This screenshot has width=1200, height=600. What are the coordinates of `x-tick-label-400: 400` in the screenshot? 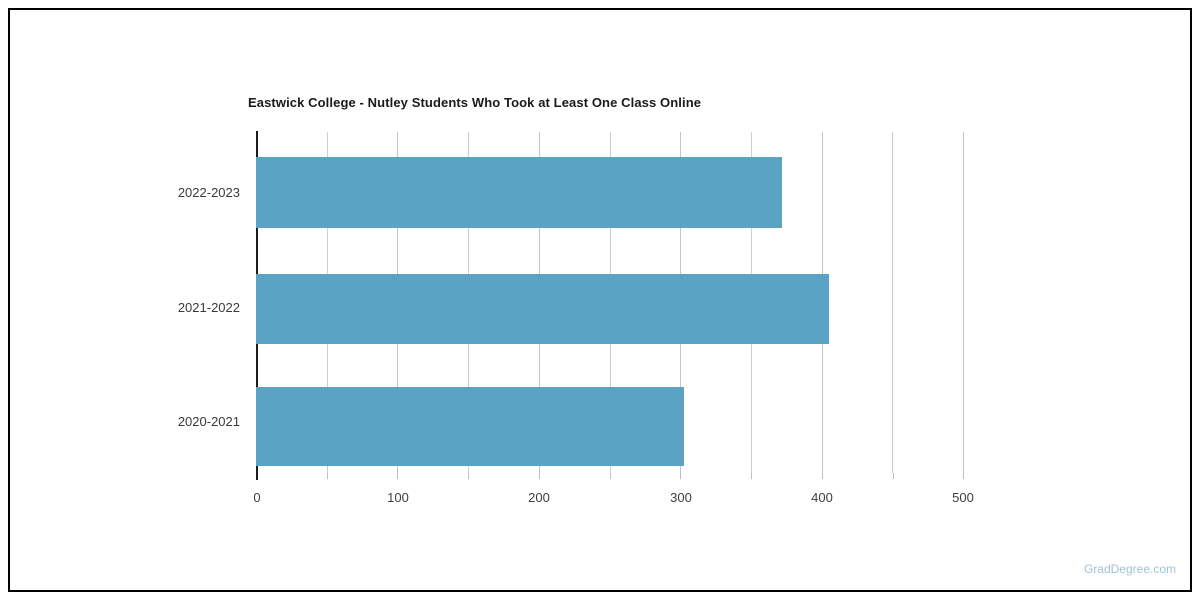 It's located at (822, 497).